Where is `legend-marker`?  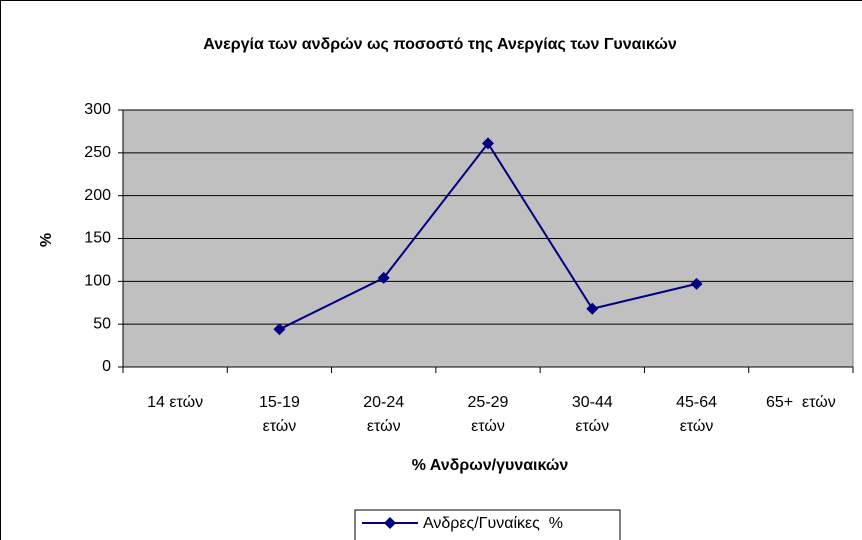
legend-marker is located at coordinates (390, 523).